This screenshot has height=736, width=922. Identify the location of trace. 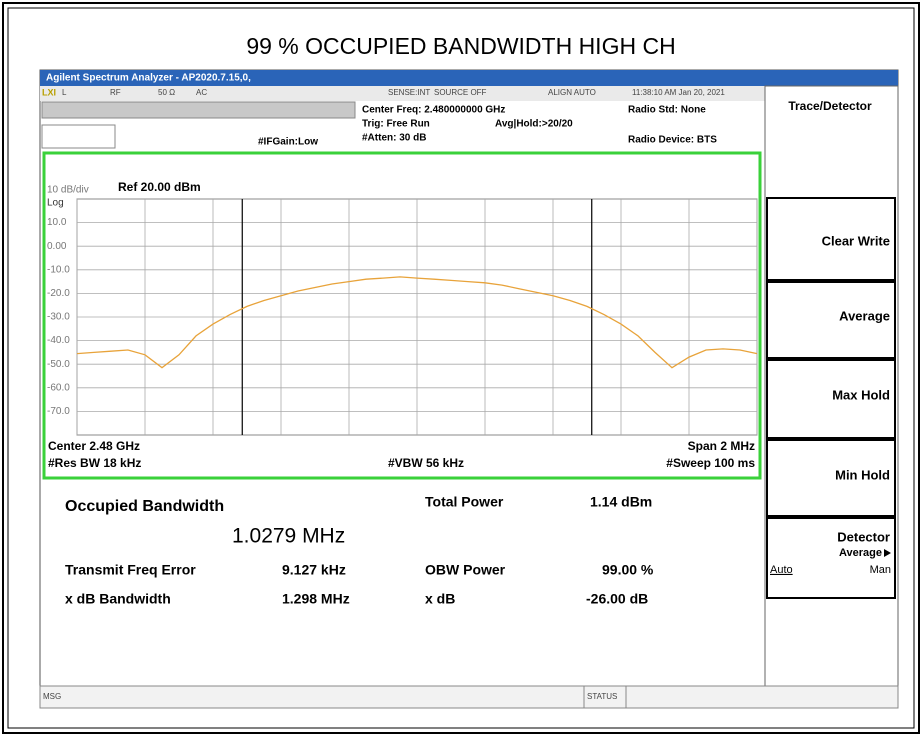
(417, 322).